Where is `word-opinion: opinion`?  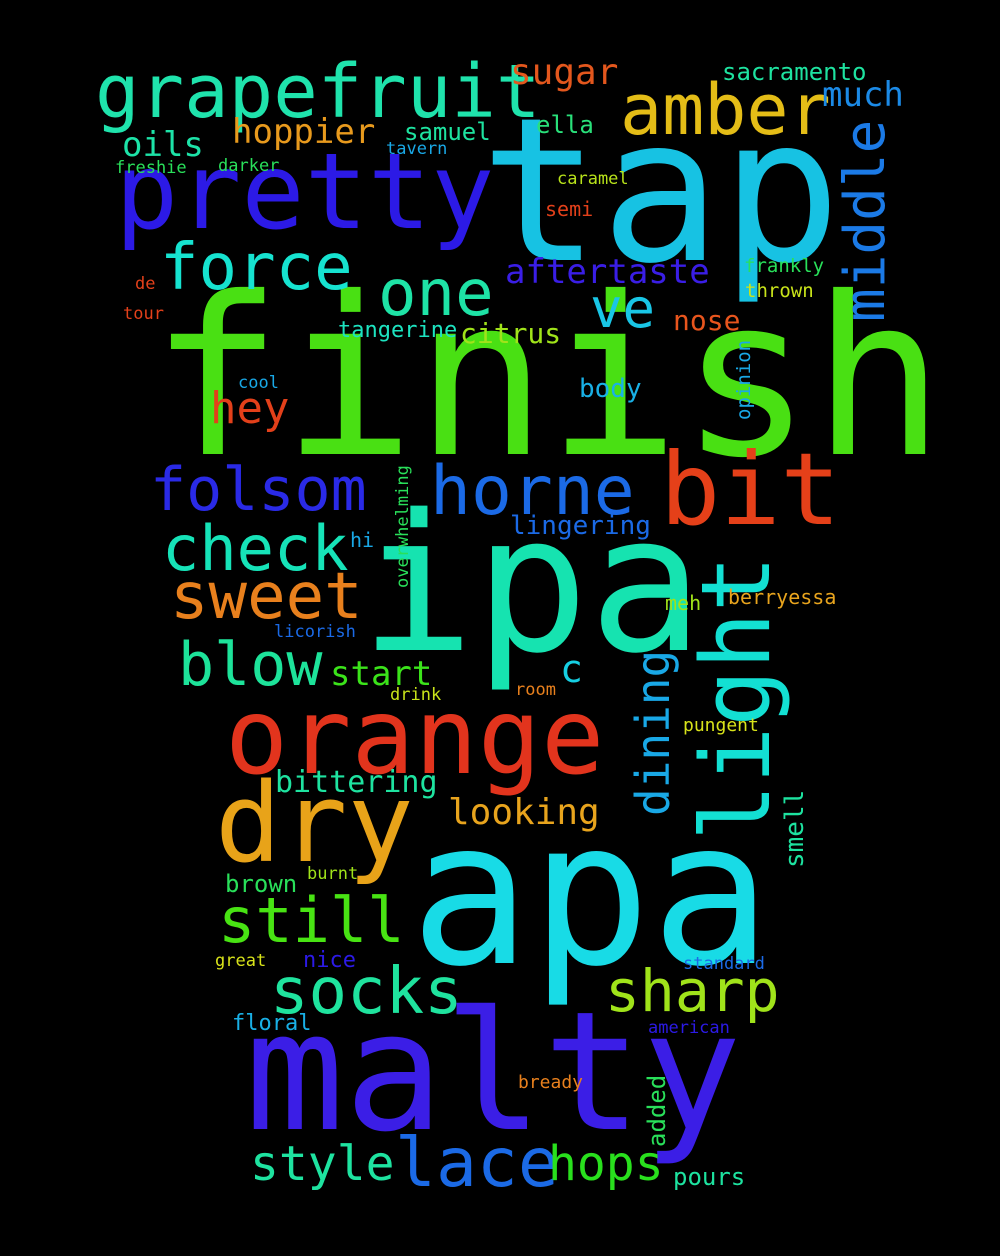 word-opinion: opinion is located at coordinates (744, 379).